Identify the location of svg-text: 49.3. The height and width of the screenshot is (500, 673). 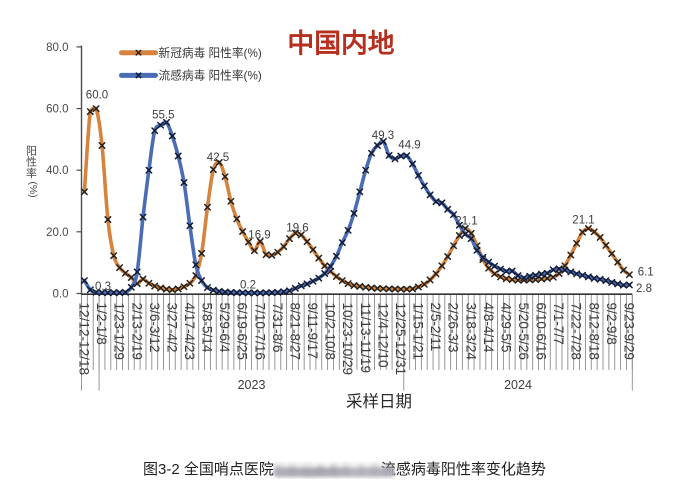
(383, 136).